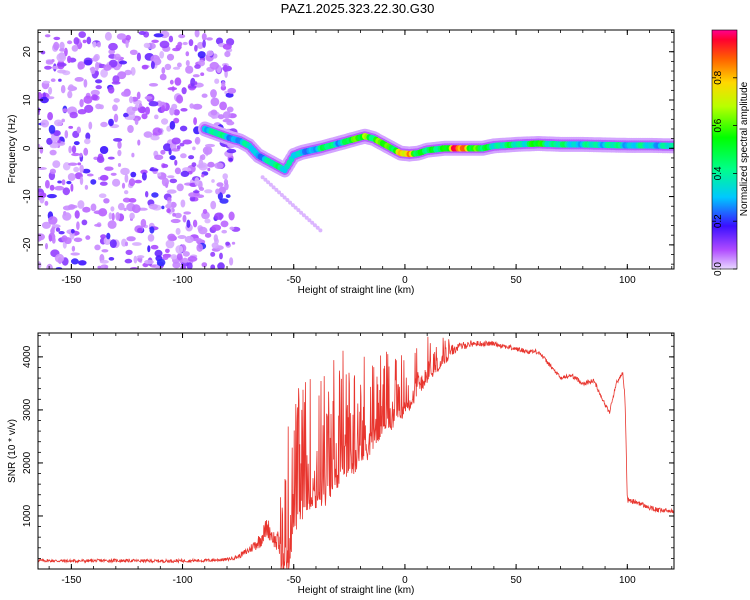 This screenshot has width=750, height=600. I want to click on colorbar-tick-label: 0.0, so click(718, 269).